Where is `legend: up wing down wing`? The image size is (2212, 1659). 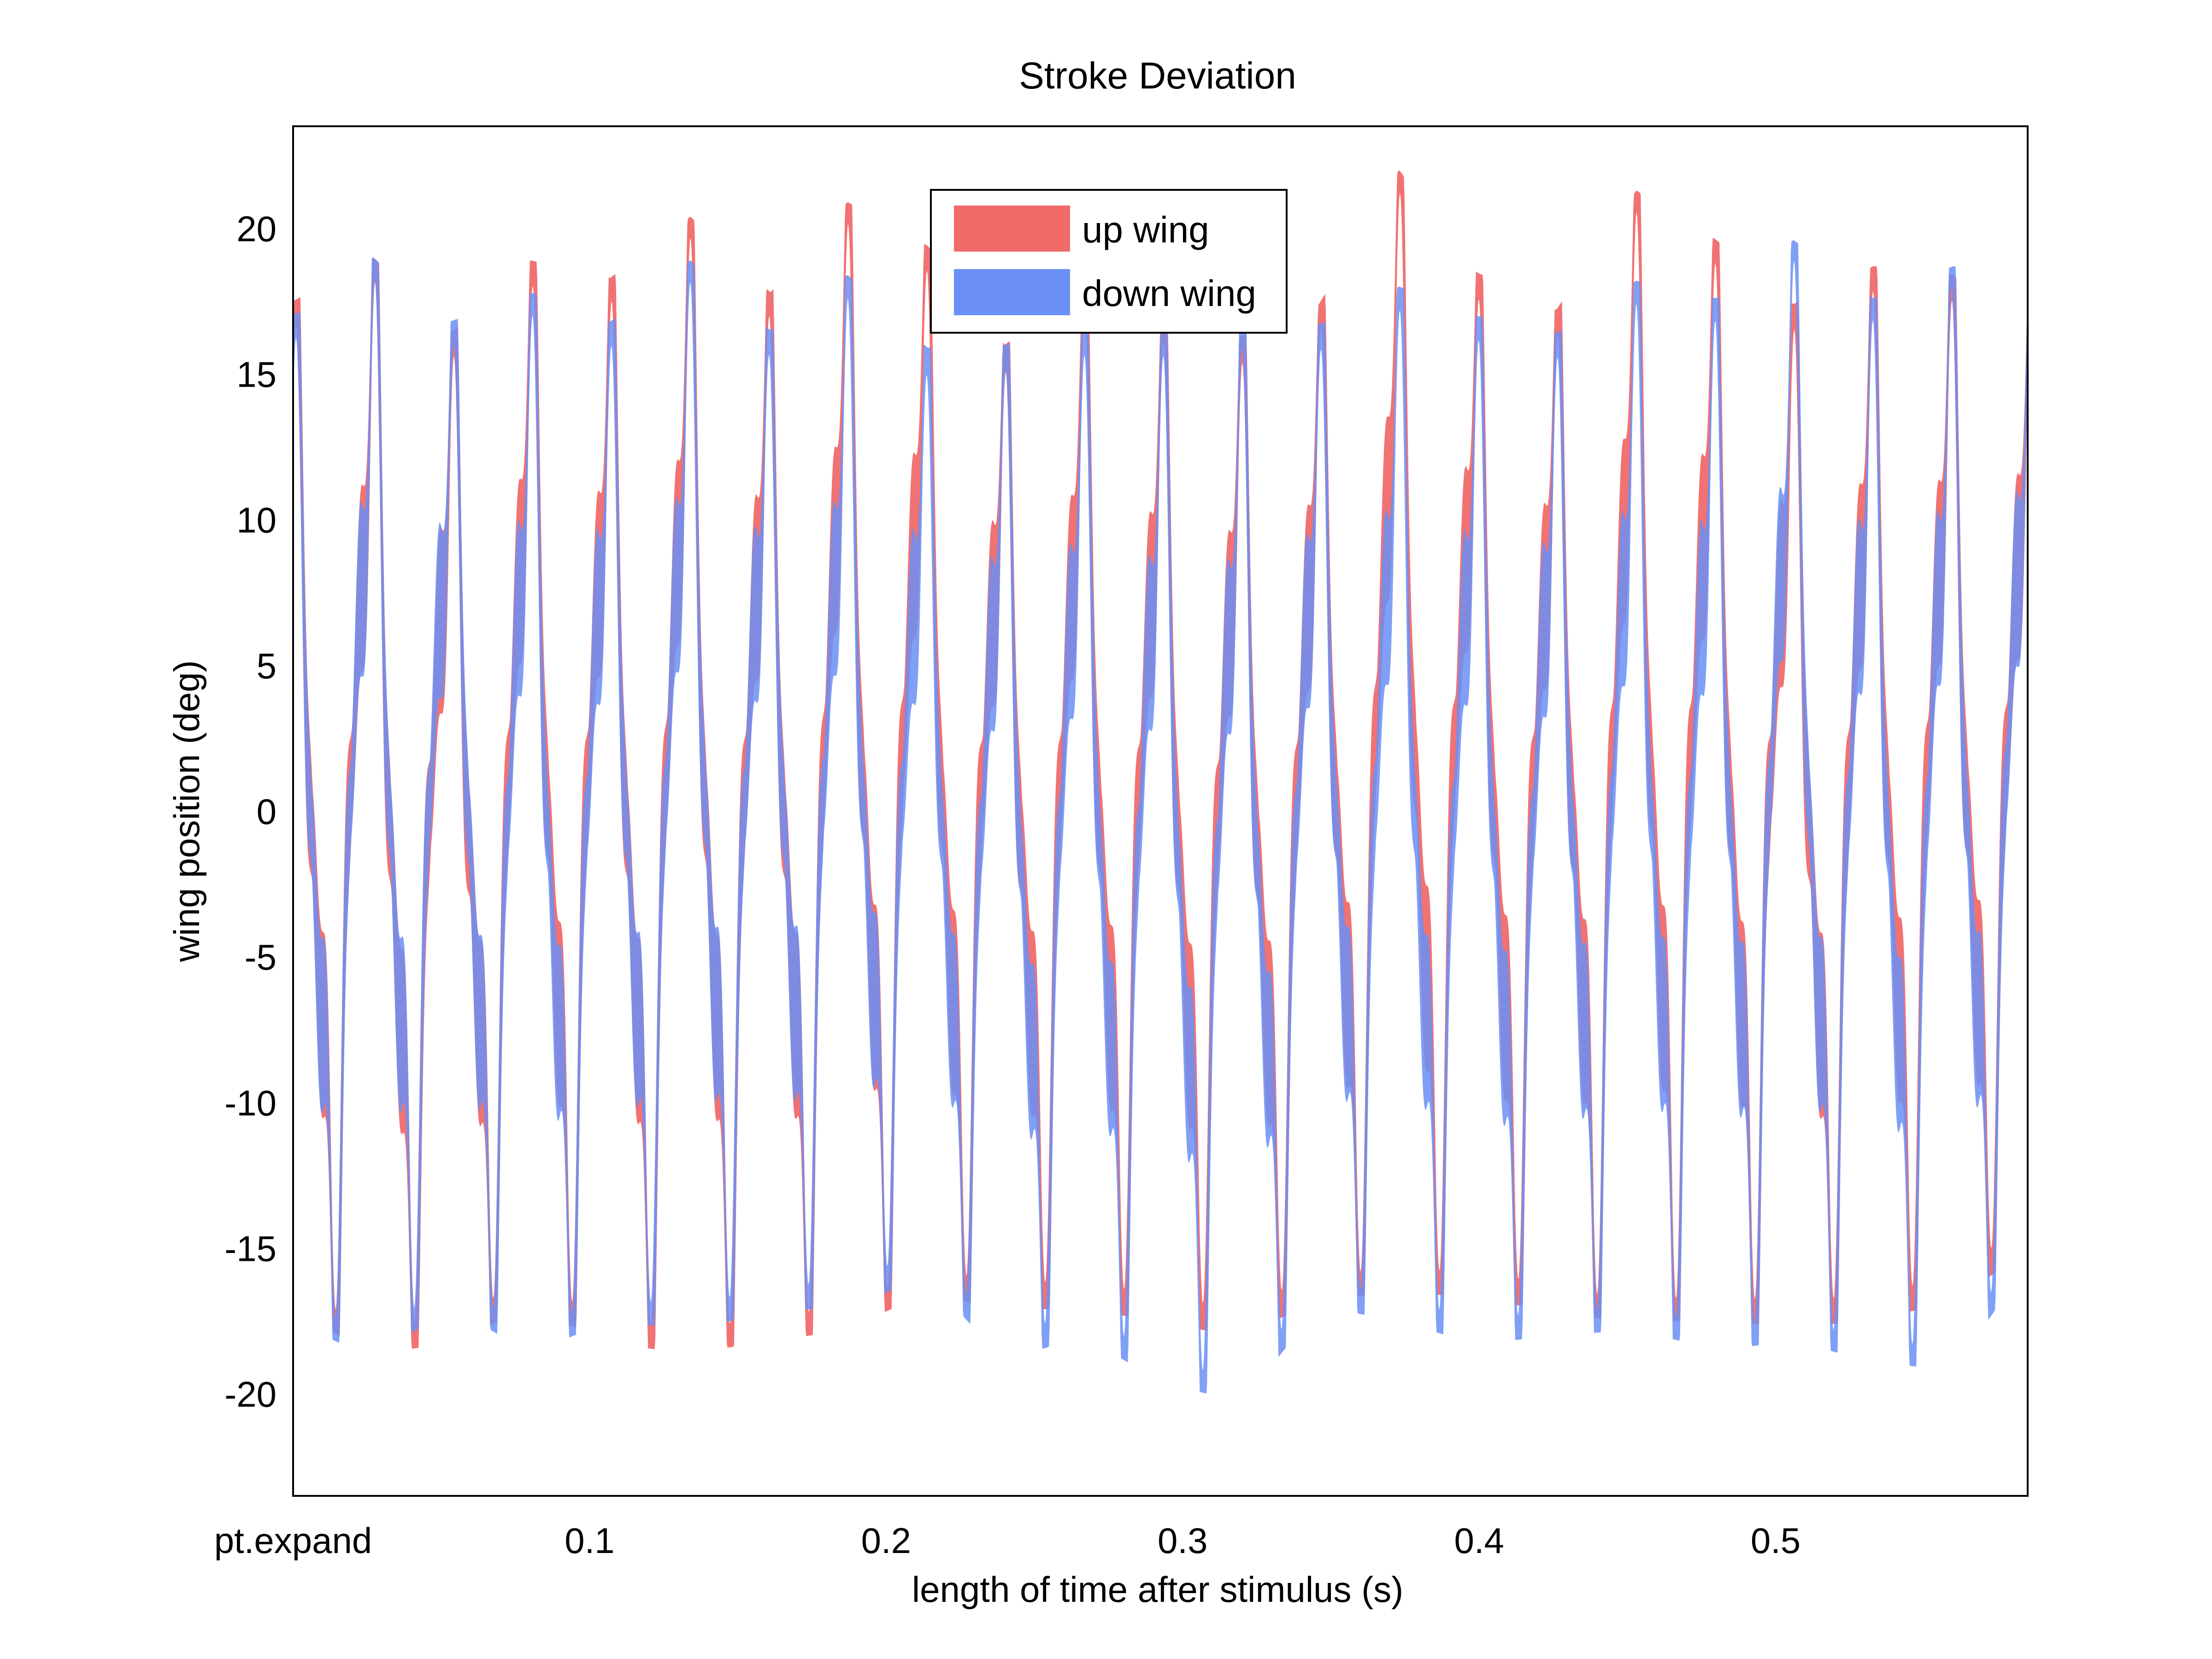 legend: up wing down wing is located at coordinates (1109, 261).